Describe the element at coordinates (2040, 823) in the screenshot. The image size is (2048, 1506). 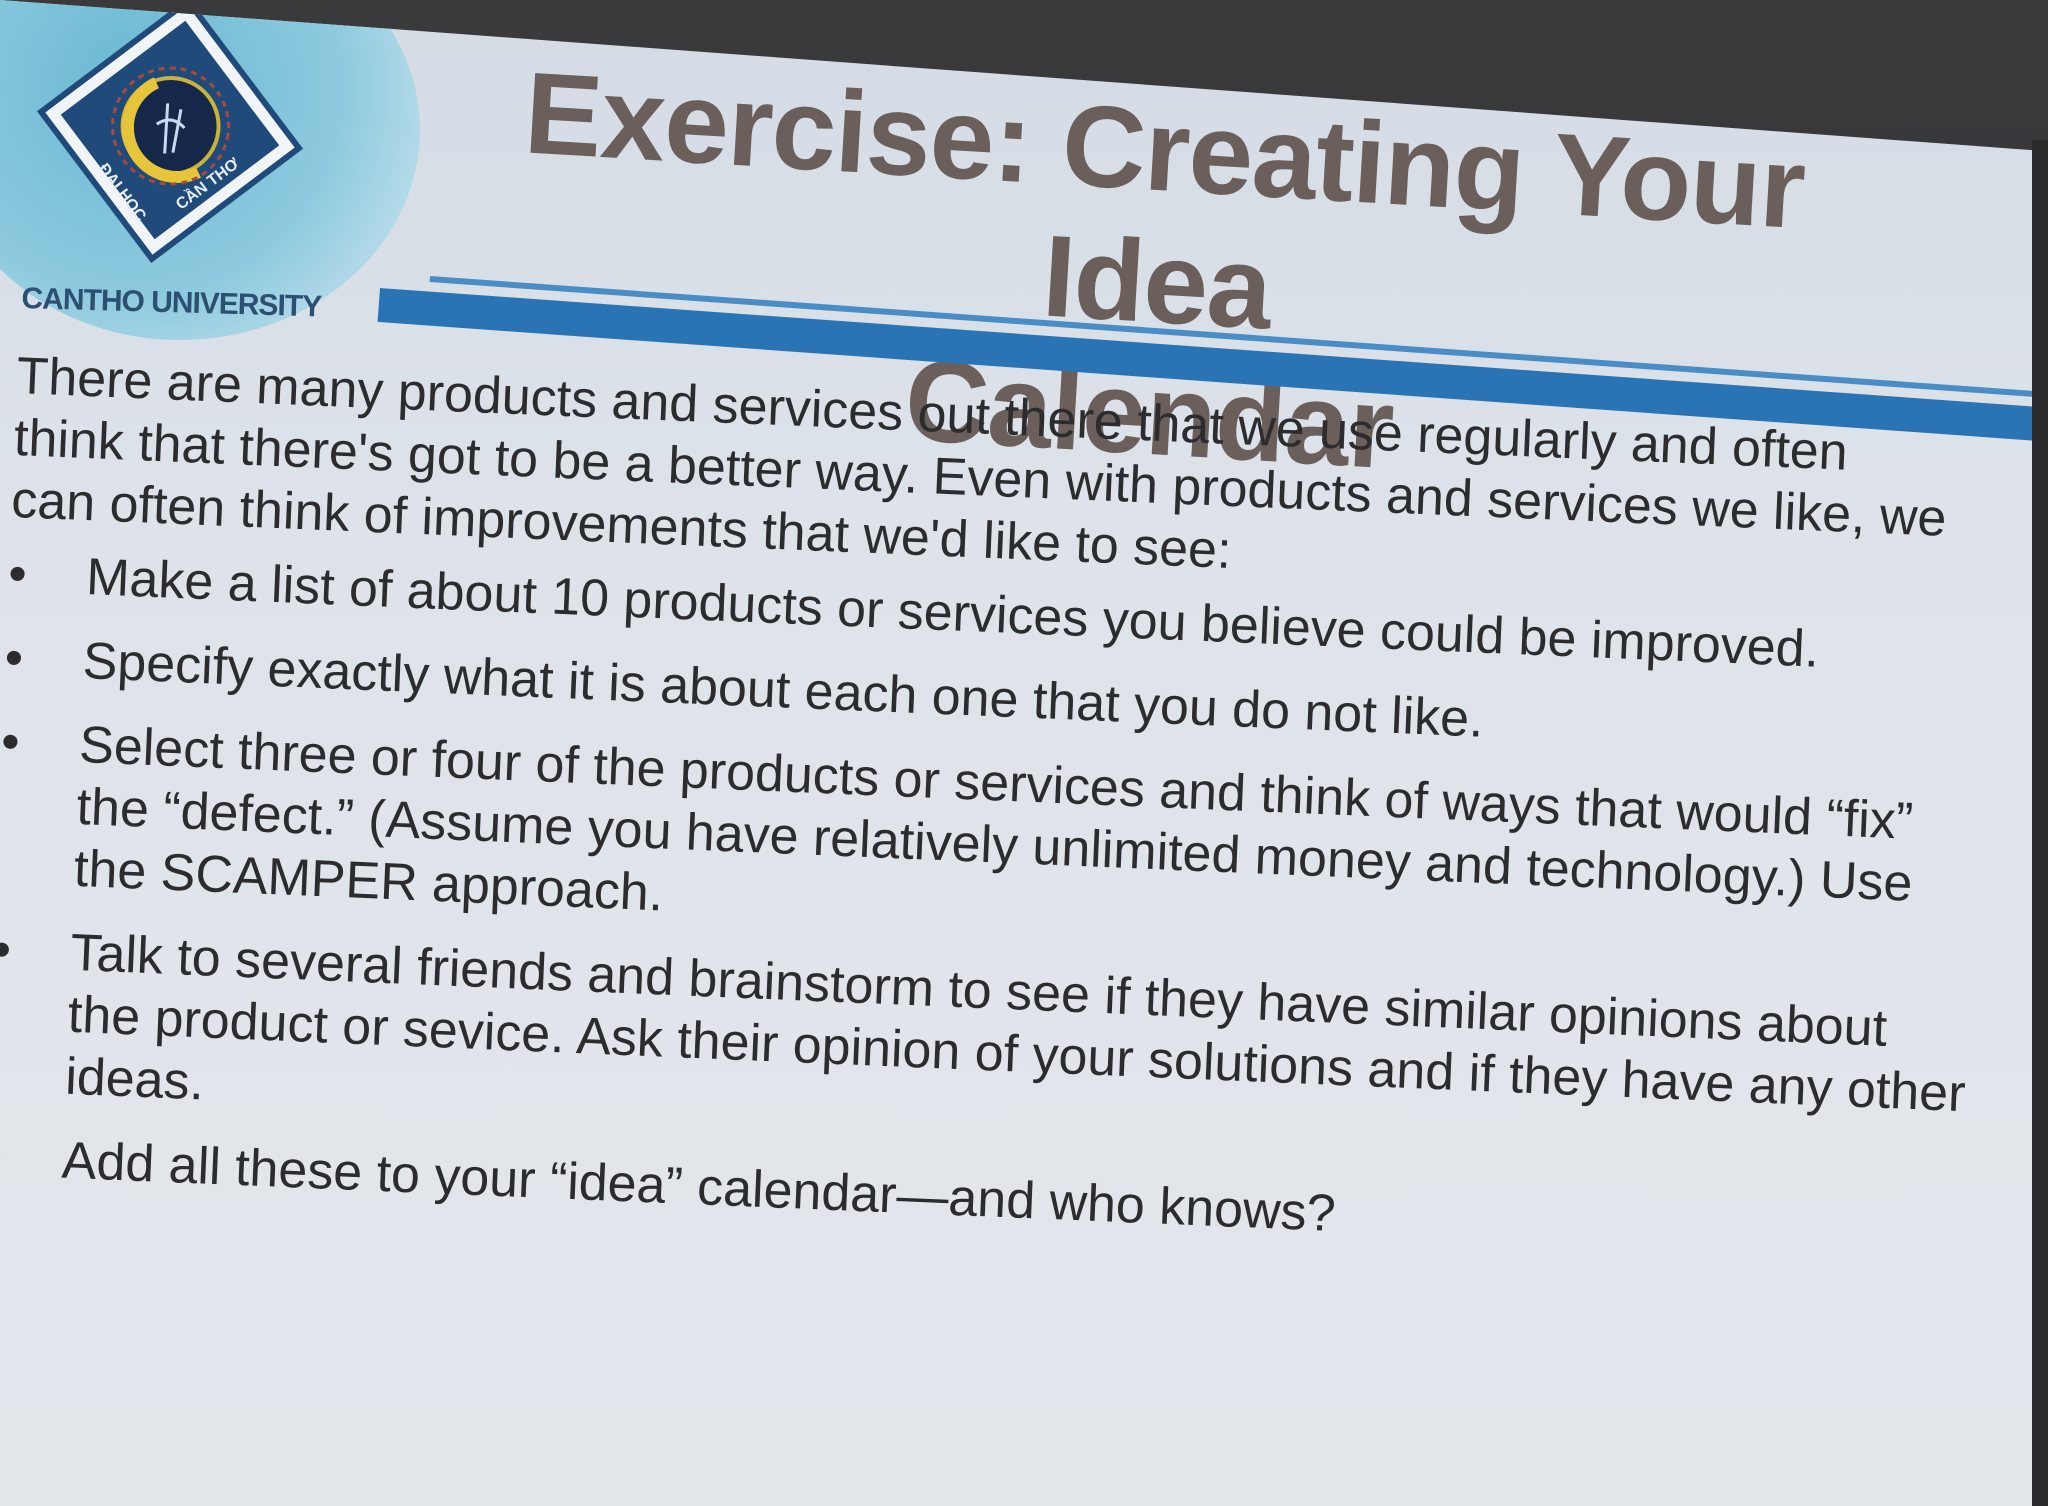
I see `screen-frame-edge` at that location.